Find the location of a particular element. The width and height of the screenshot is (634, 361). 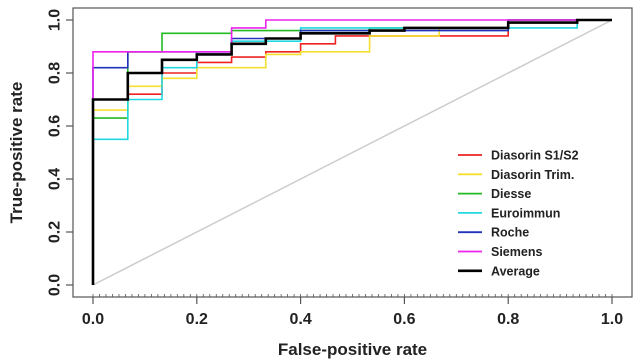

y-tick-label: 0.0 is located at coordinates (55, 285).